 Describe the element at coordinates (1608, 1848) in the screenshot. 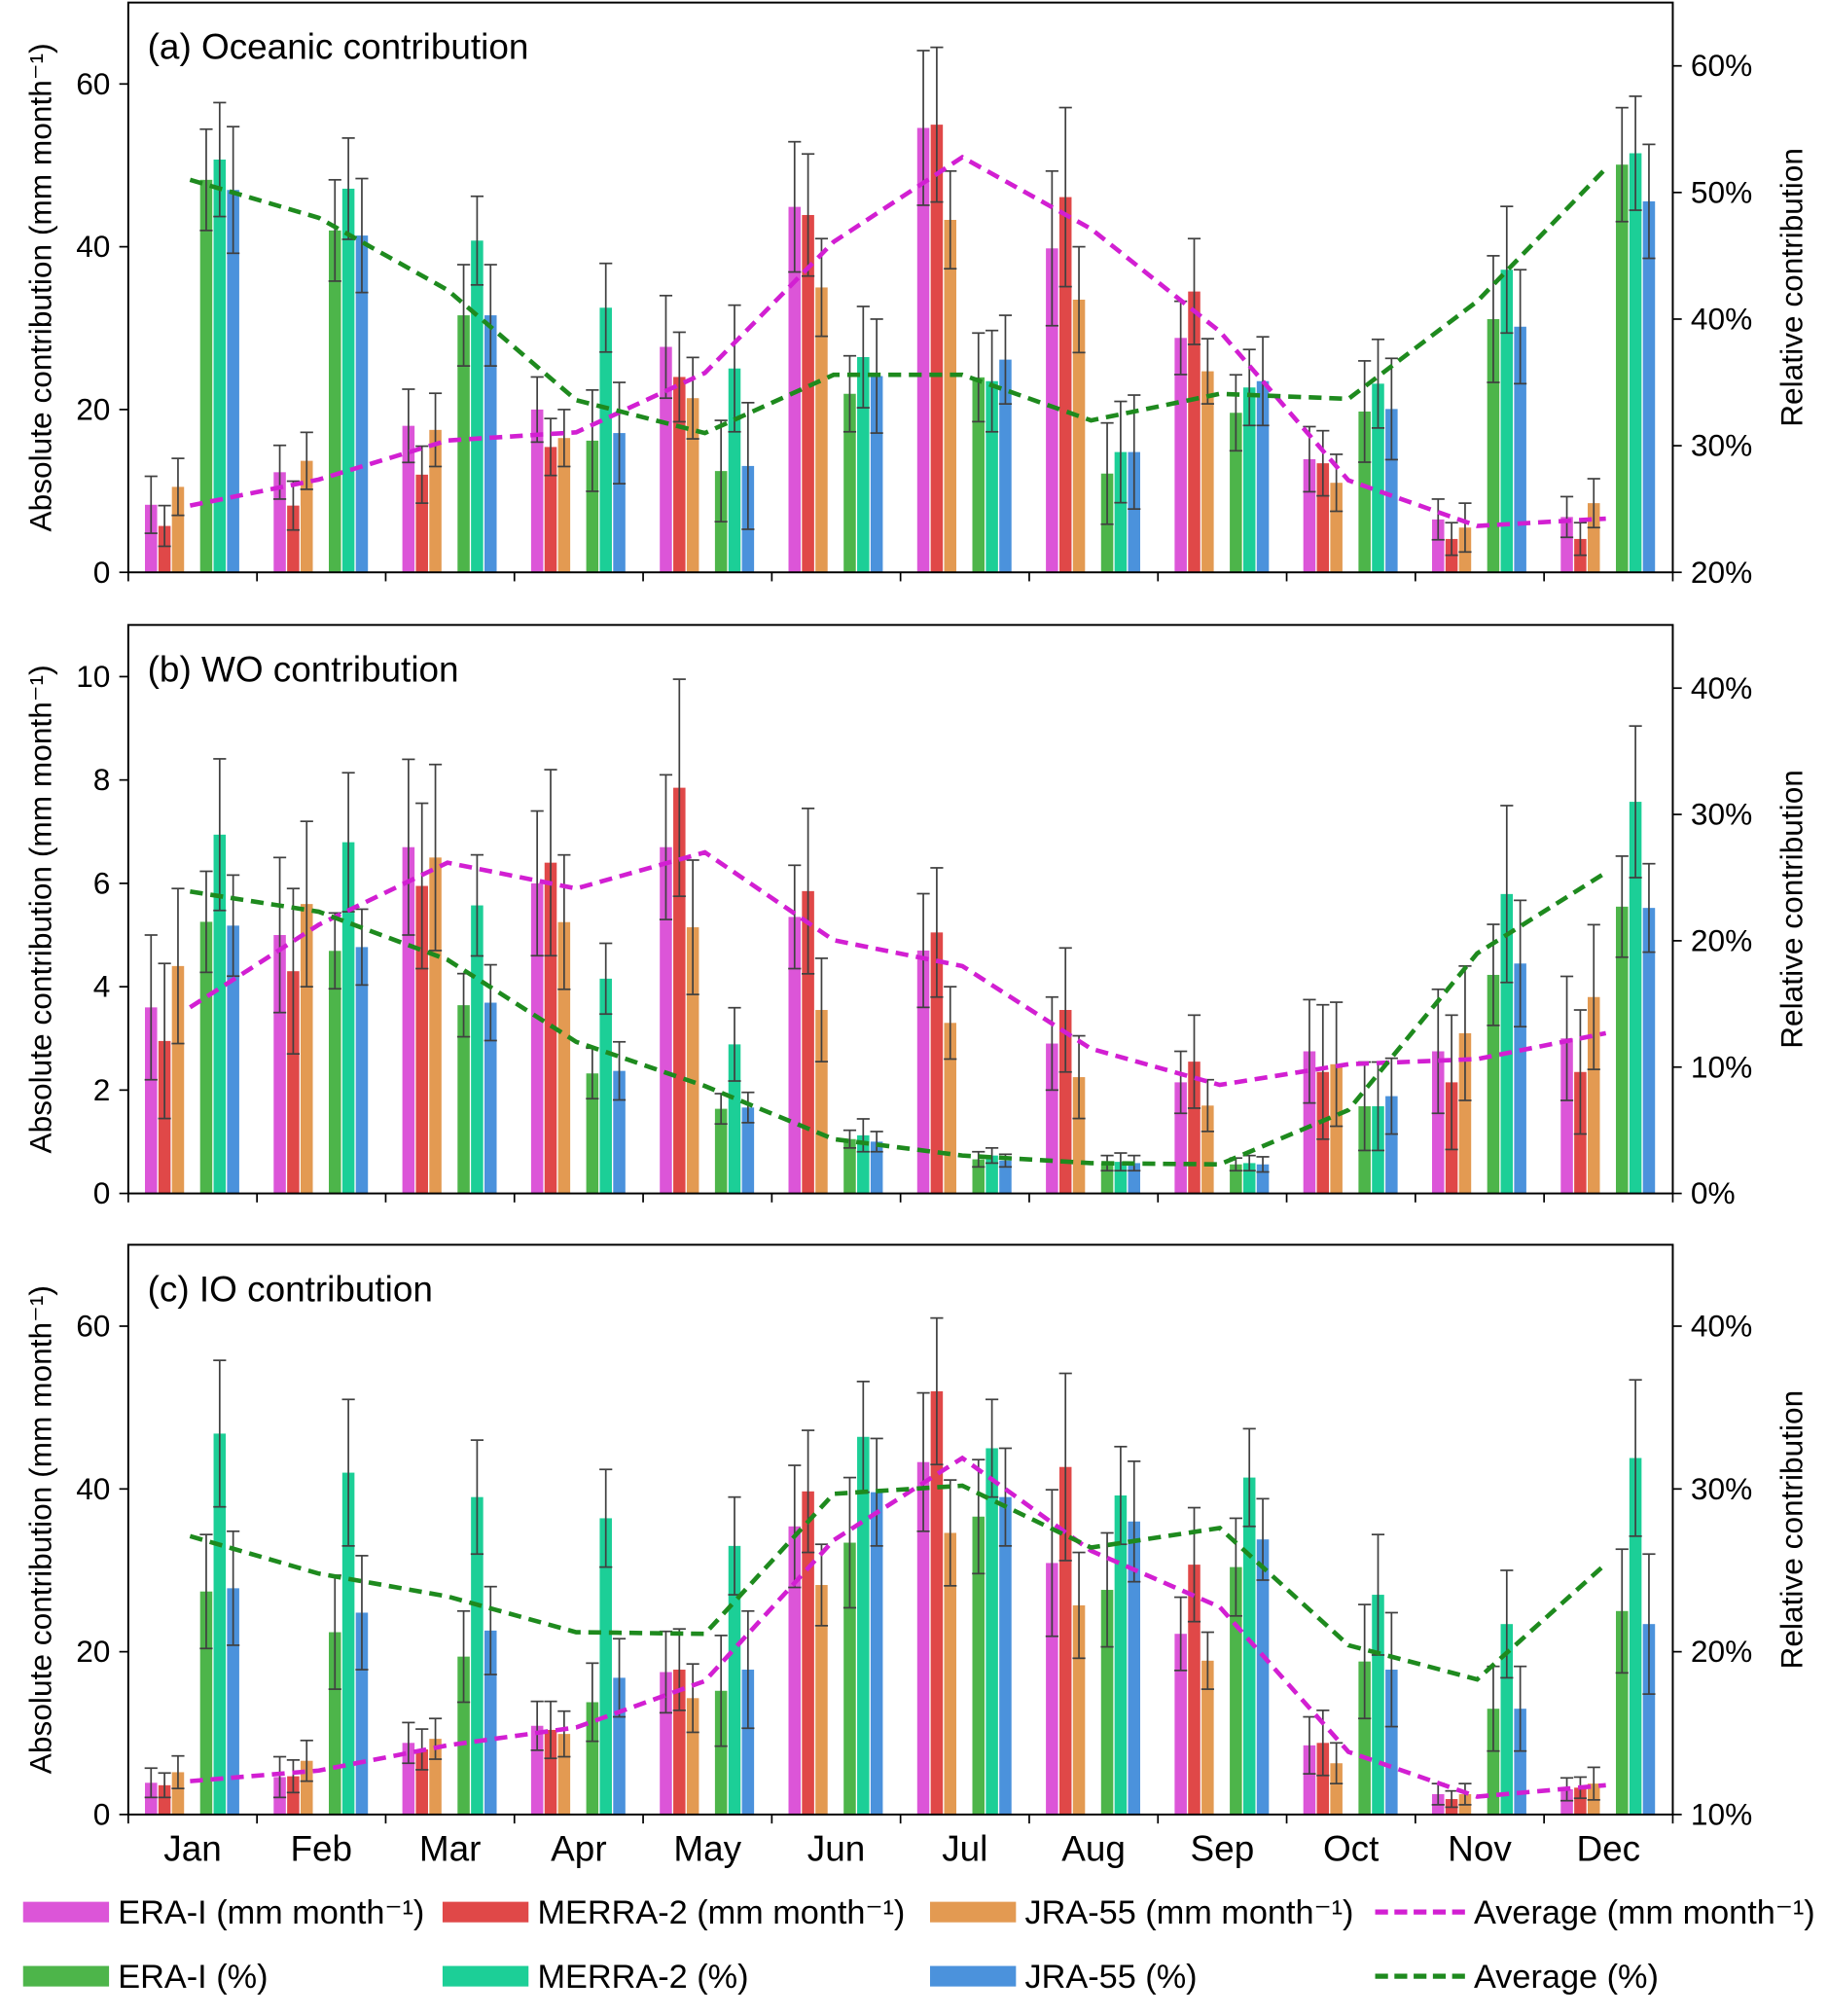

I see `x-tick-label: Dec` at that location.